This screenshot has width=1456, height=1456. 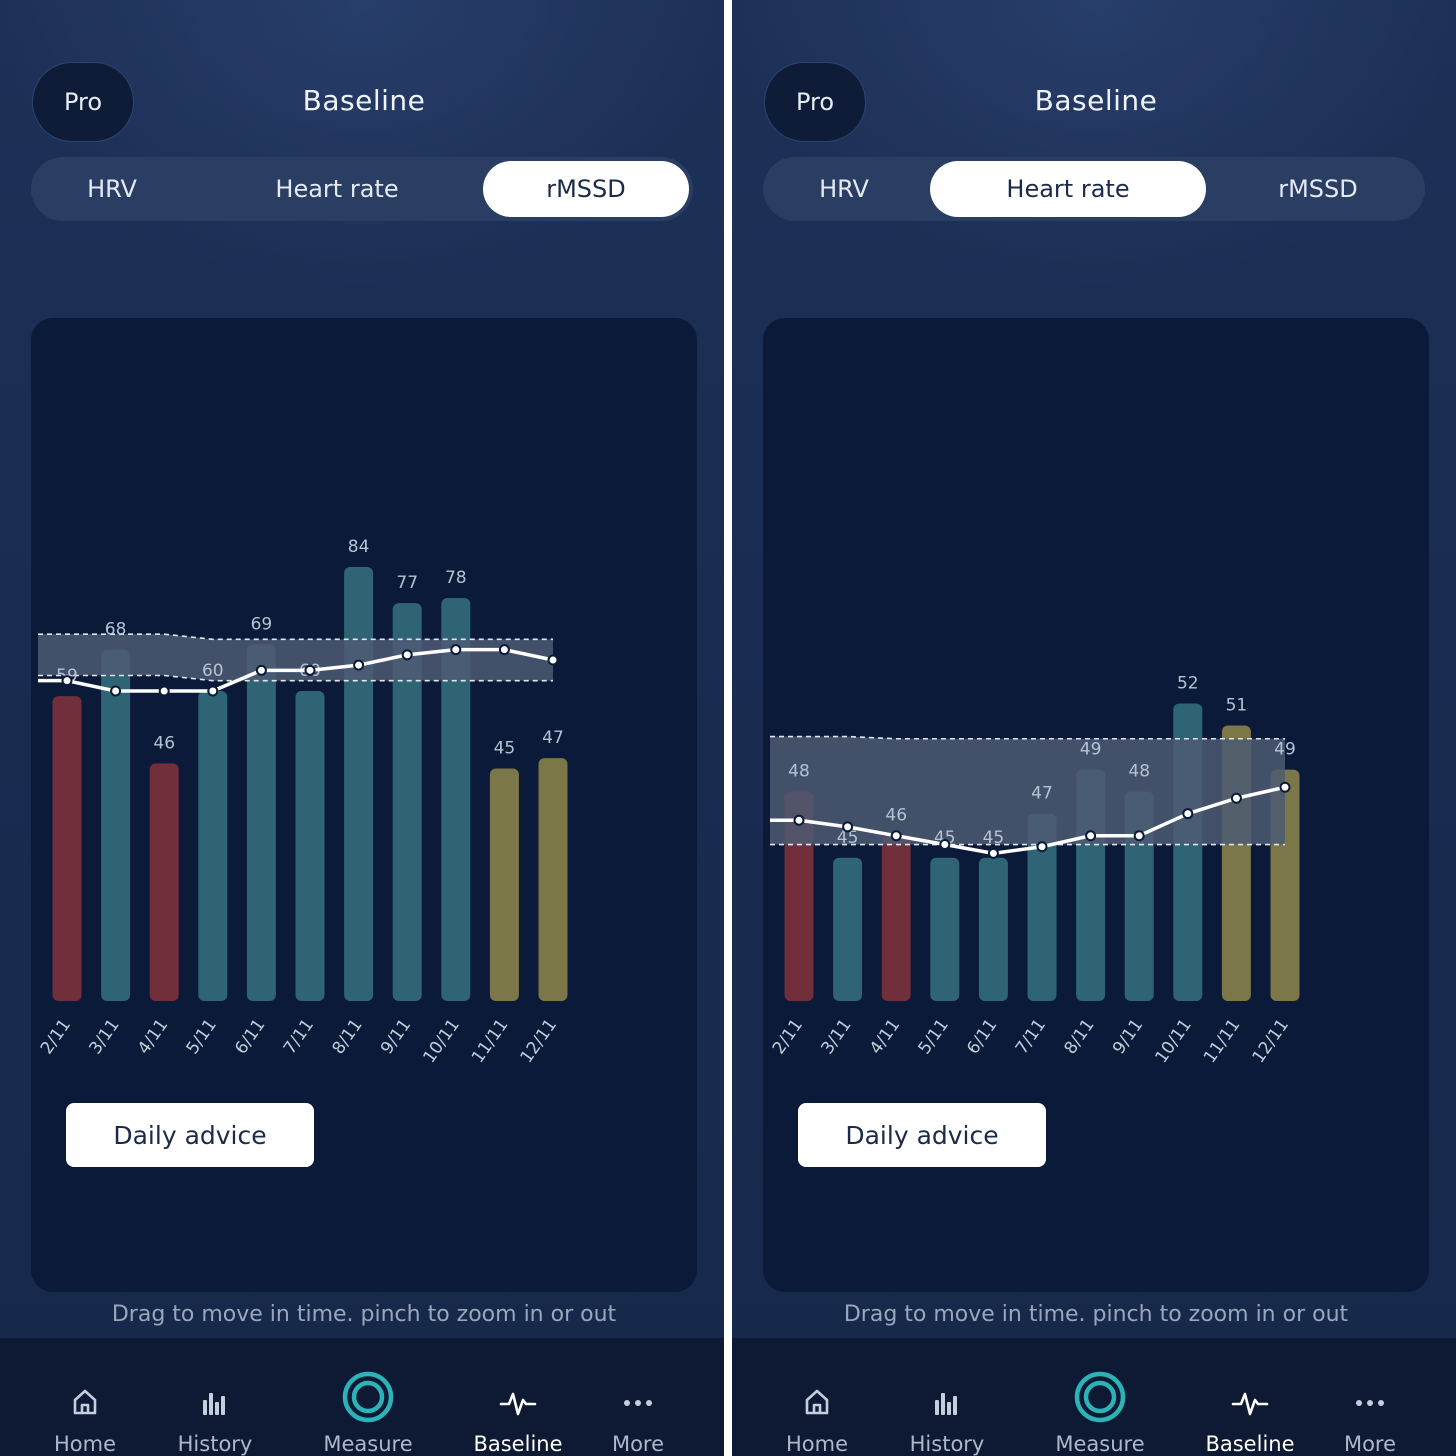 What do you see at coordinates (407, 583) in the screenshot?
I see `value-label: 77` at bounding box center [407, 583].